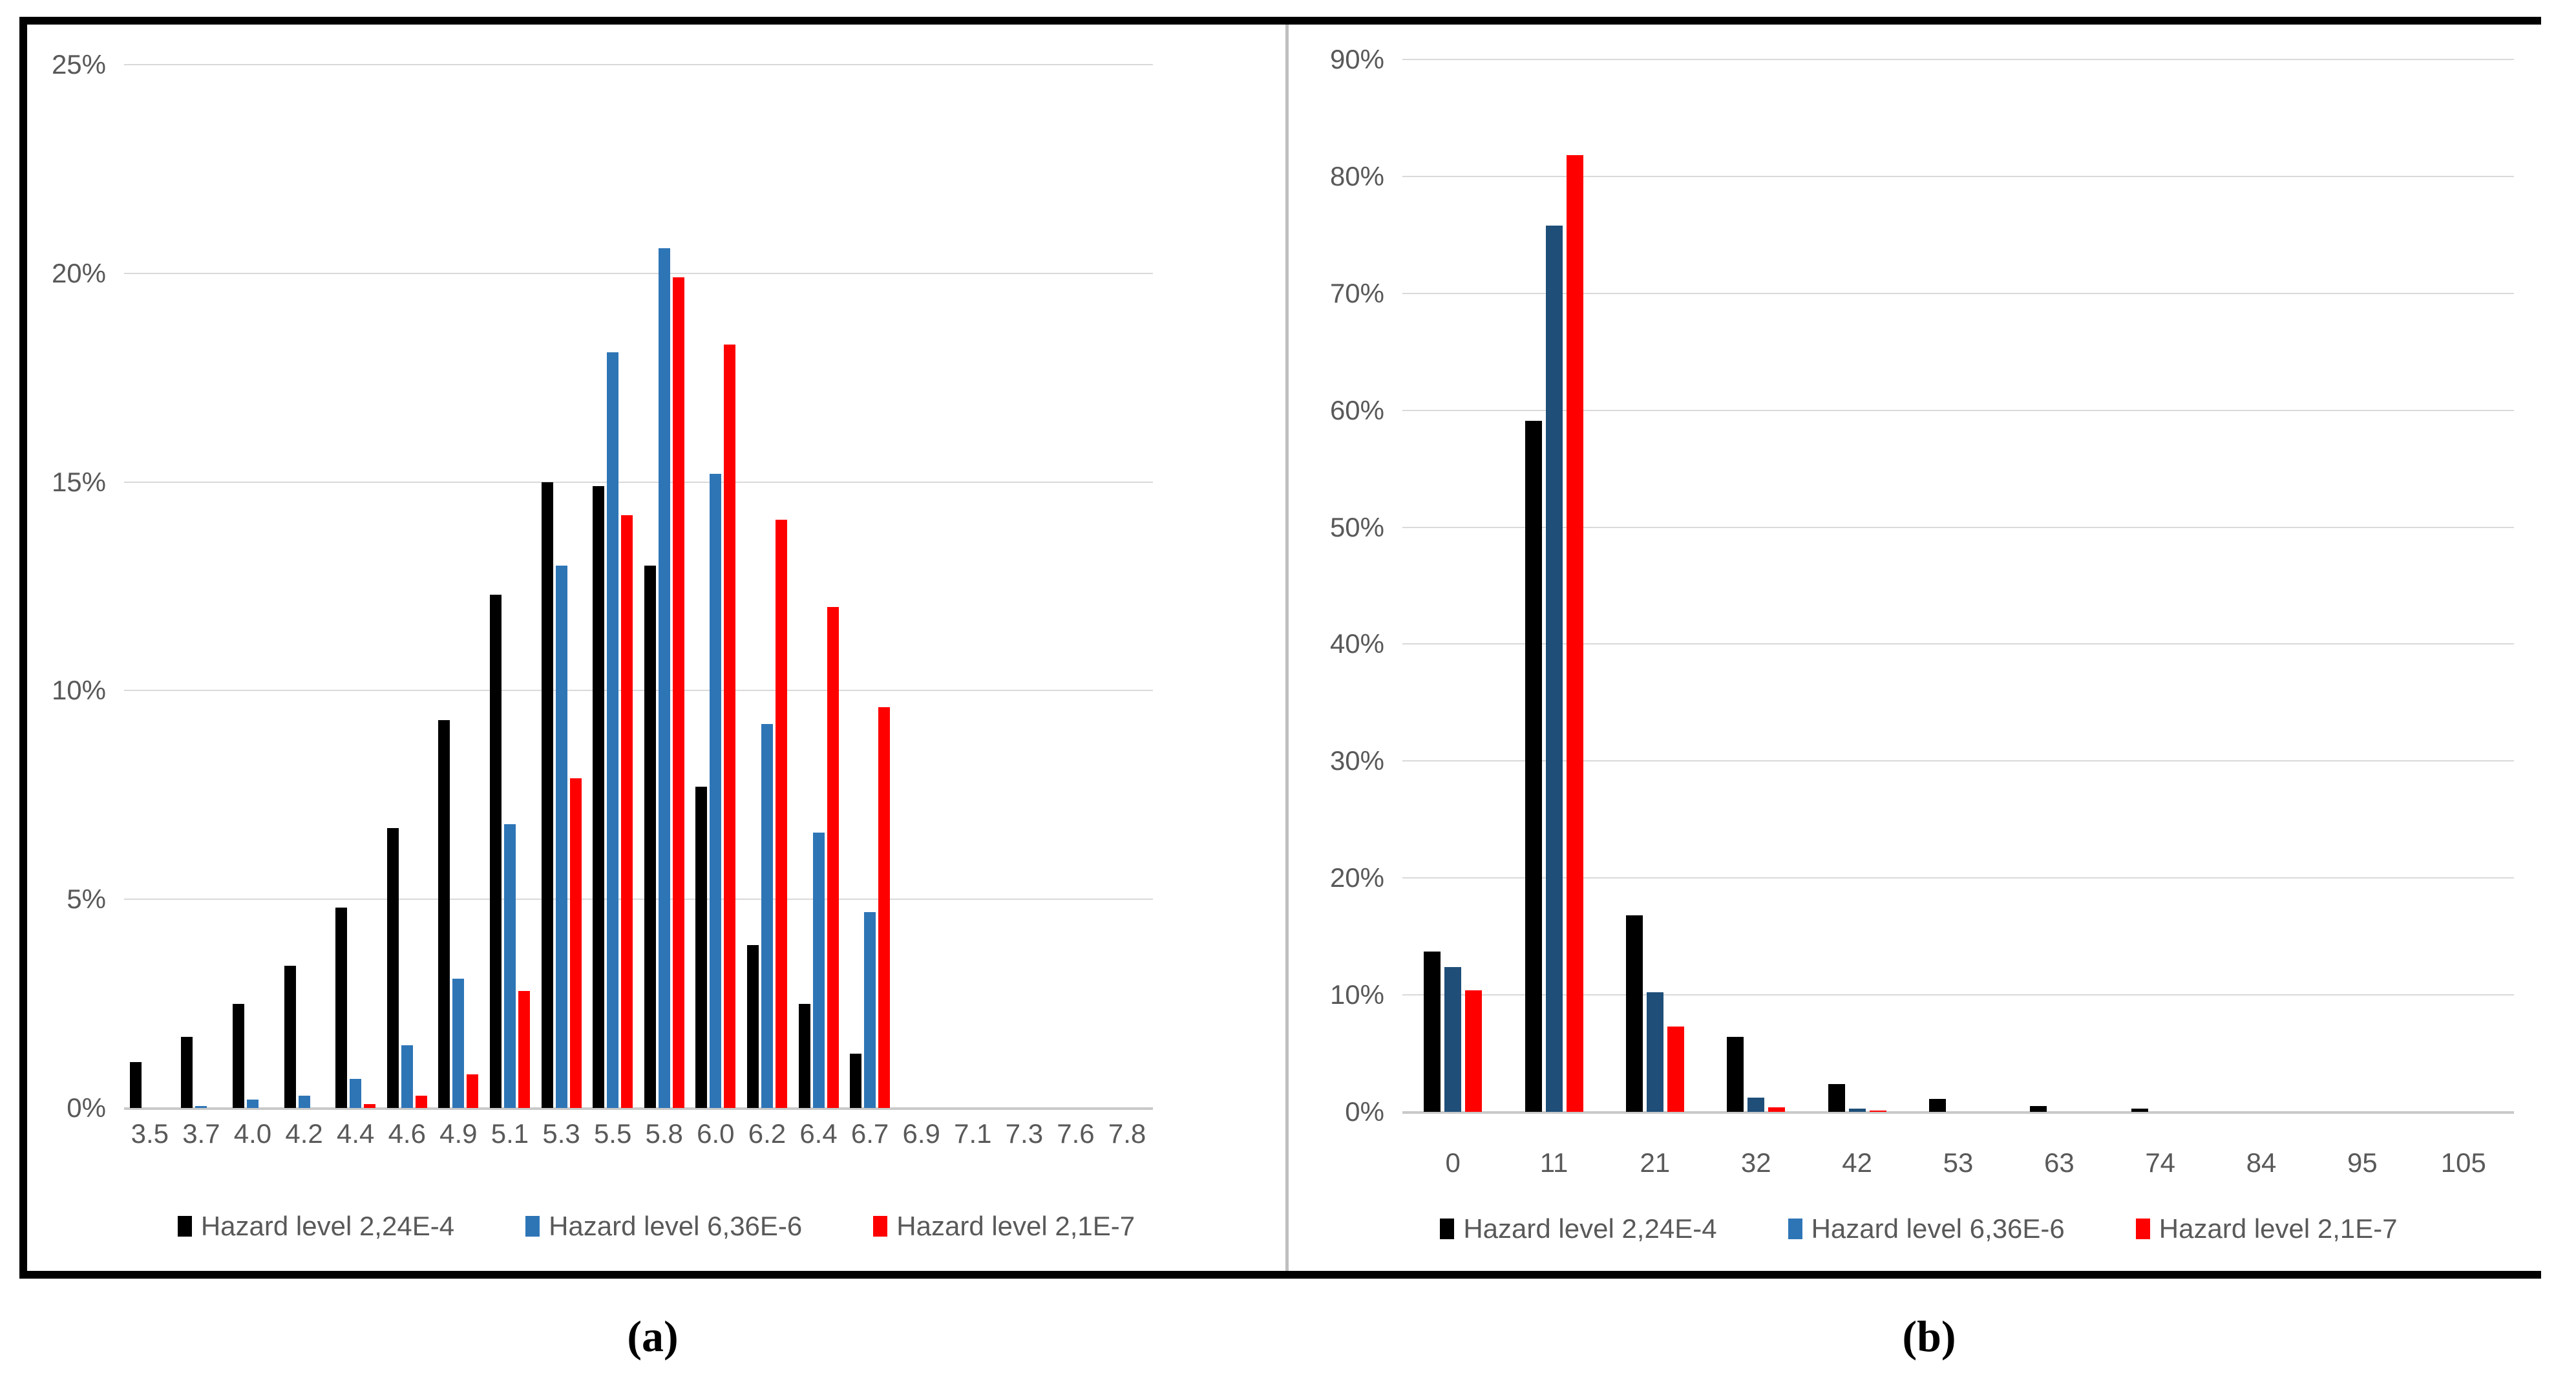 This screenshot has width=2576, height=1384. What do you see at coordinates (701, 947) in the screenshot?
I see `bar-series1-cat-6.0` at bounding box center [701, 947].